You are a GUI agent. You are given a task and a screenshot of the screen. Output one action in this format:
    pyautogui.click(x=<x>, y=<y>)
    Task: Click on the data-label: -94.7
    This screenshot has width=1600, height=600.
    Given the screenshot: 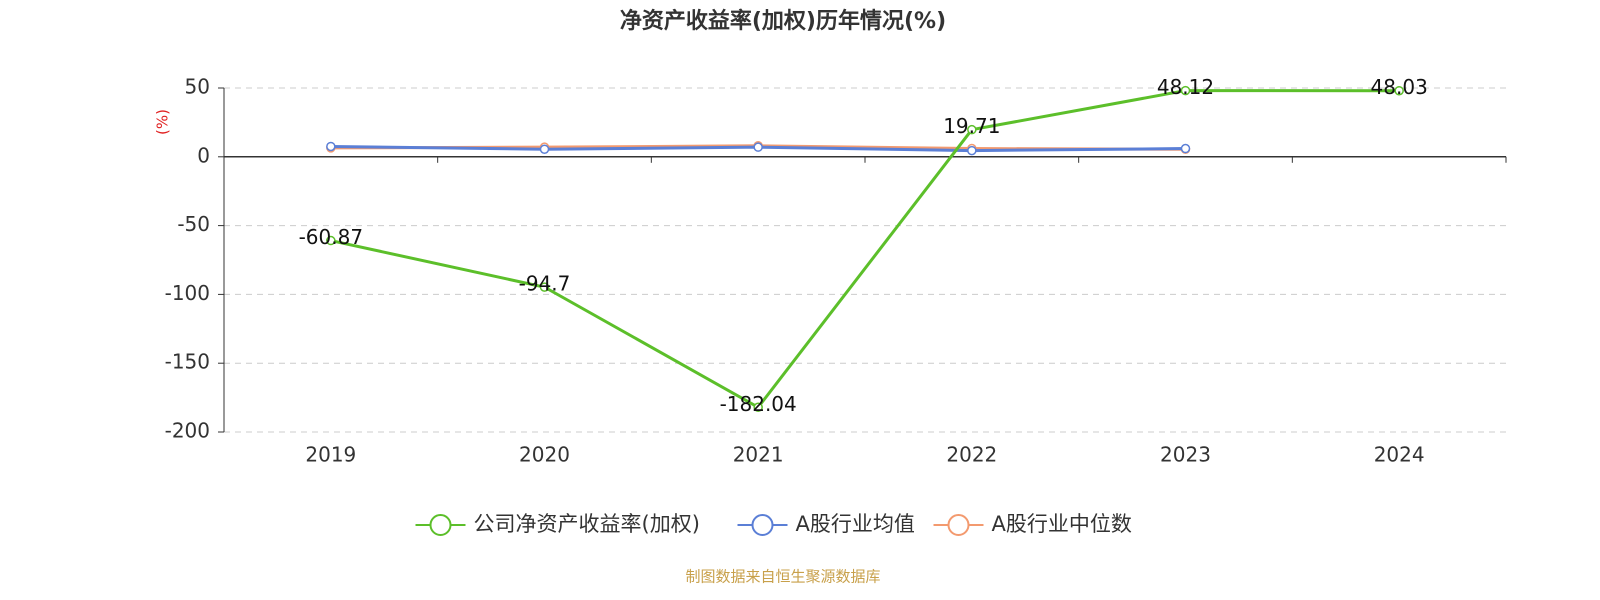 What is the action you would take?
    pyautogui.click(x=545, y=284)
    